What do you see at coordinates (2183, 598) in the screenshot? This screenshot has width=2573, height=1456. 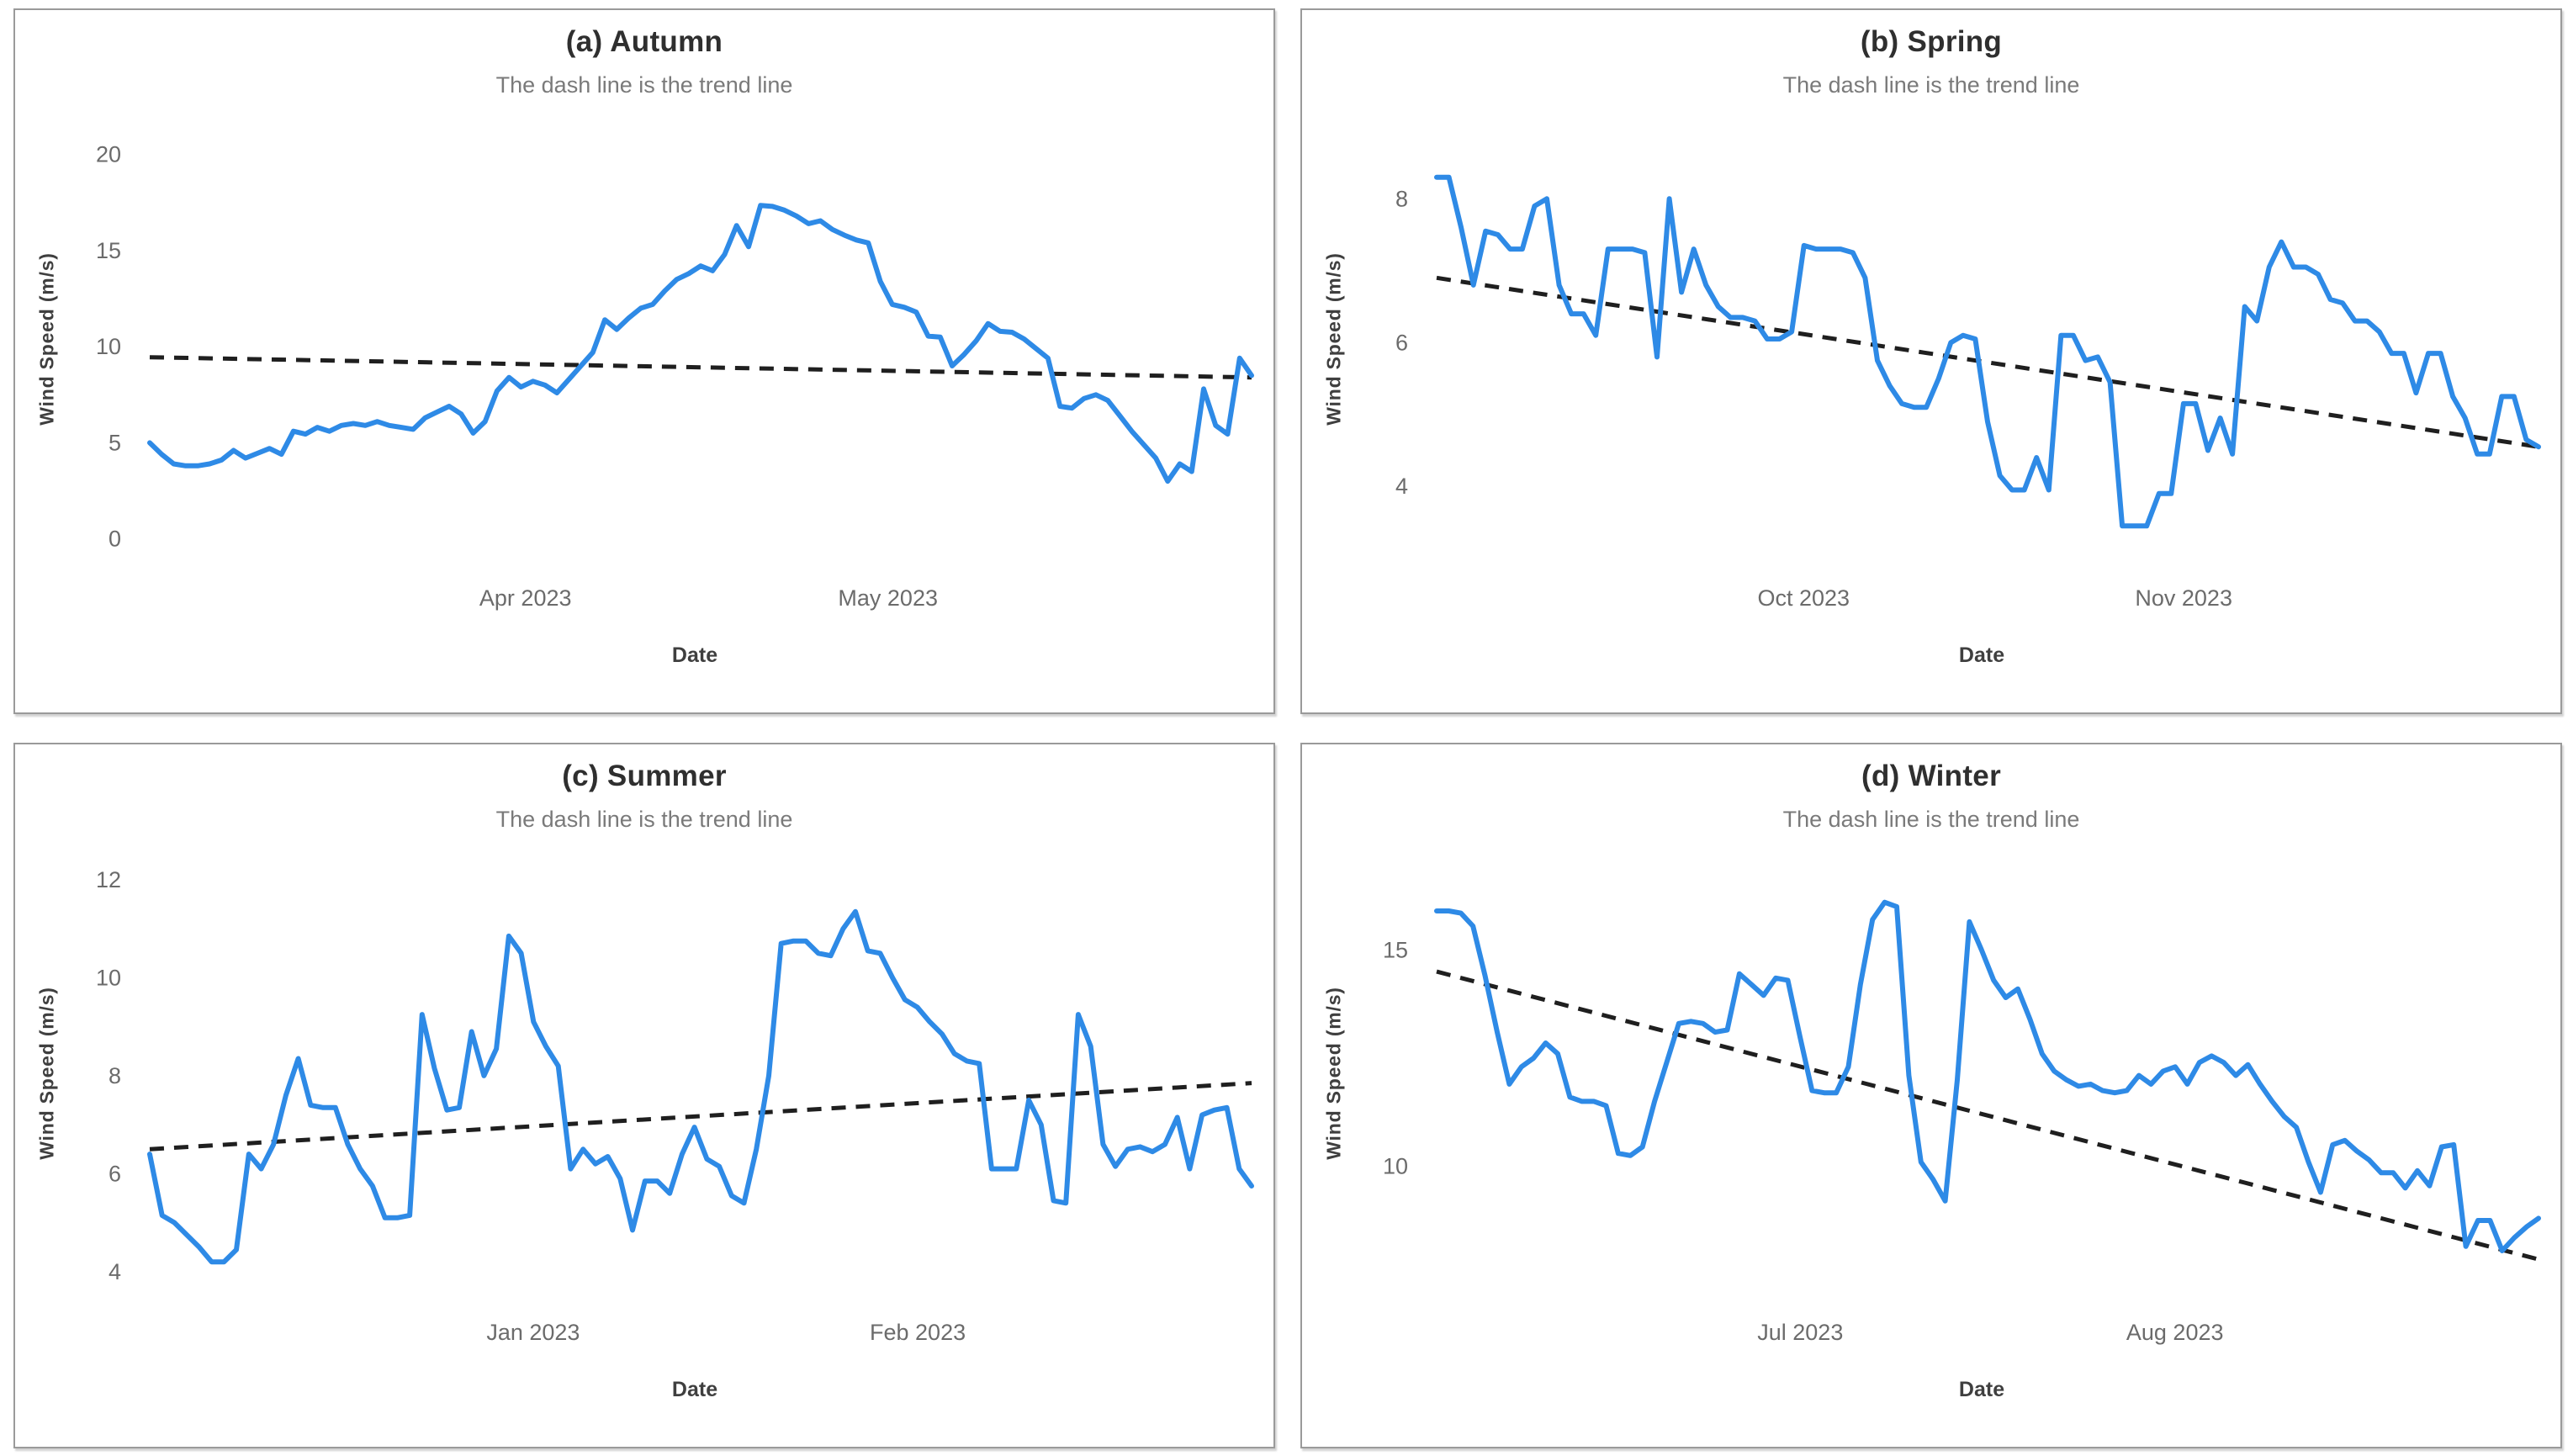 I see `x-tick-label: Nov 2023` at bounding box center [2183, 598].